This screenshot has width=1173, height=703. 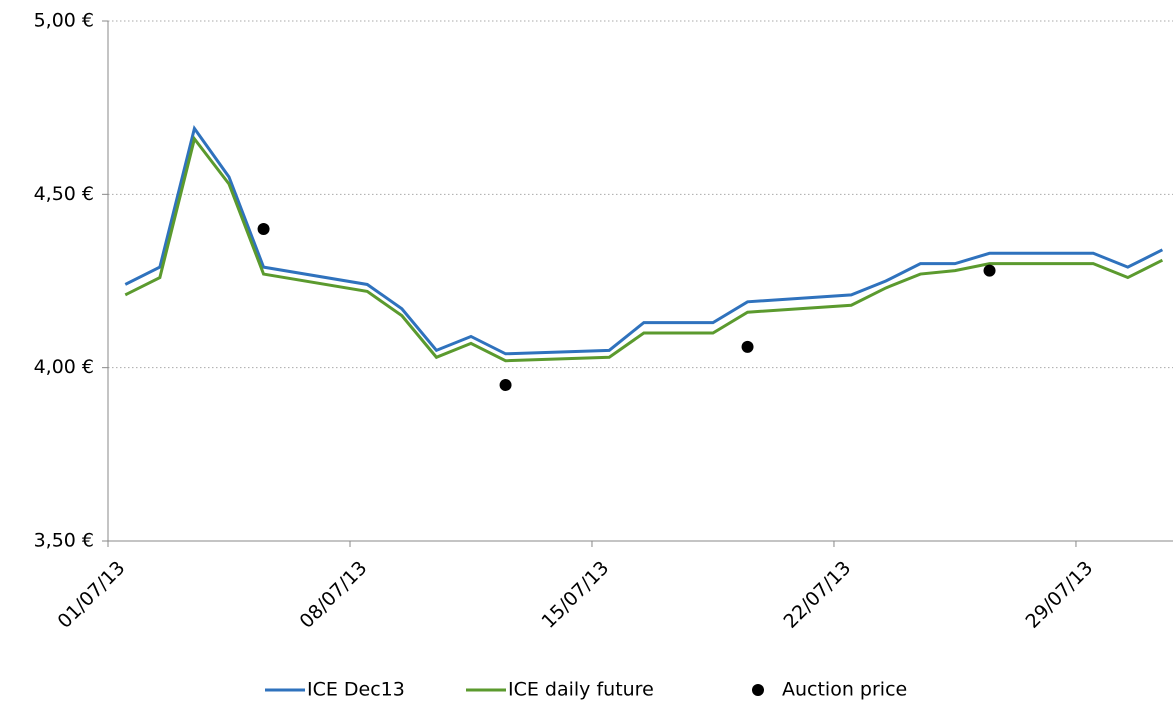 What do you see at coordinates (64, 541) in the screenshot?
I see `y-tick-label: 3,50 €` at bounding box center [64, 541].